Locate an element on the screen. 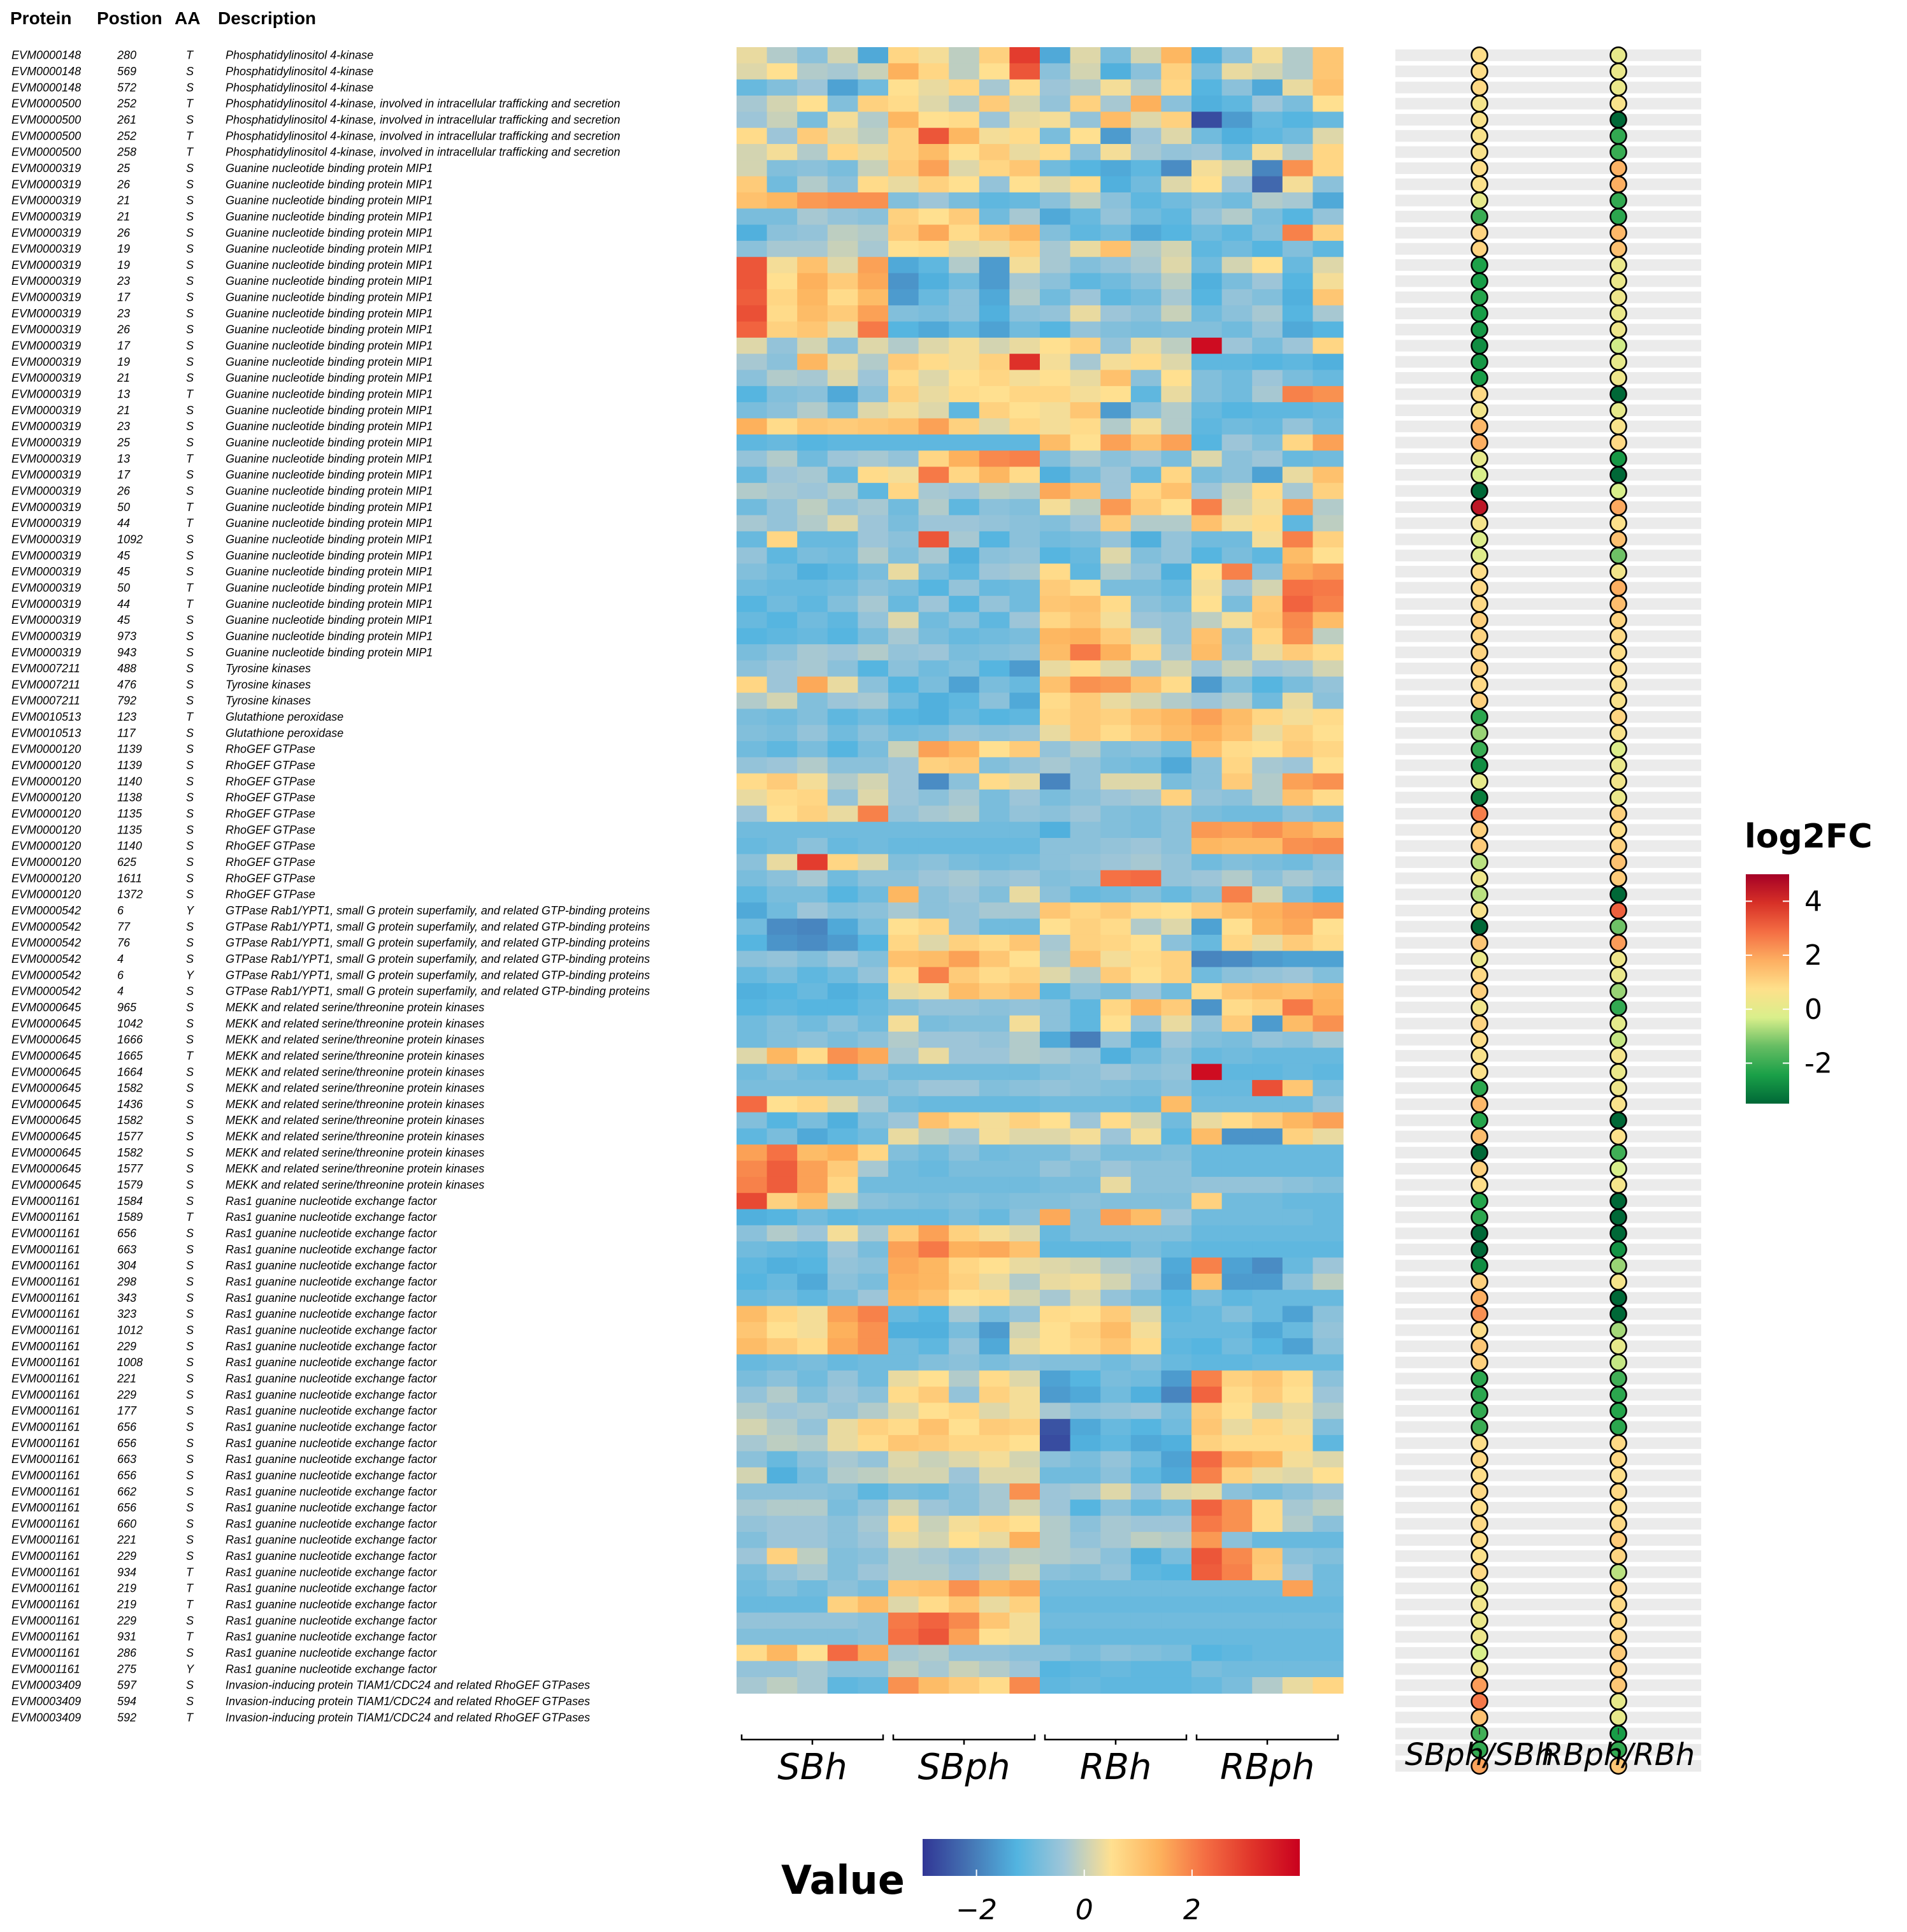 This screenshot has height=1932, width=1907. row-description: Ras1 guanine nucleotide exchange factor is located at coordinates (331, 1410).